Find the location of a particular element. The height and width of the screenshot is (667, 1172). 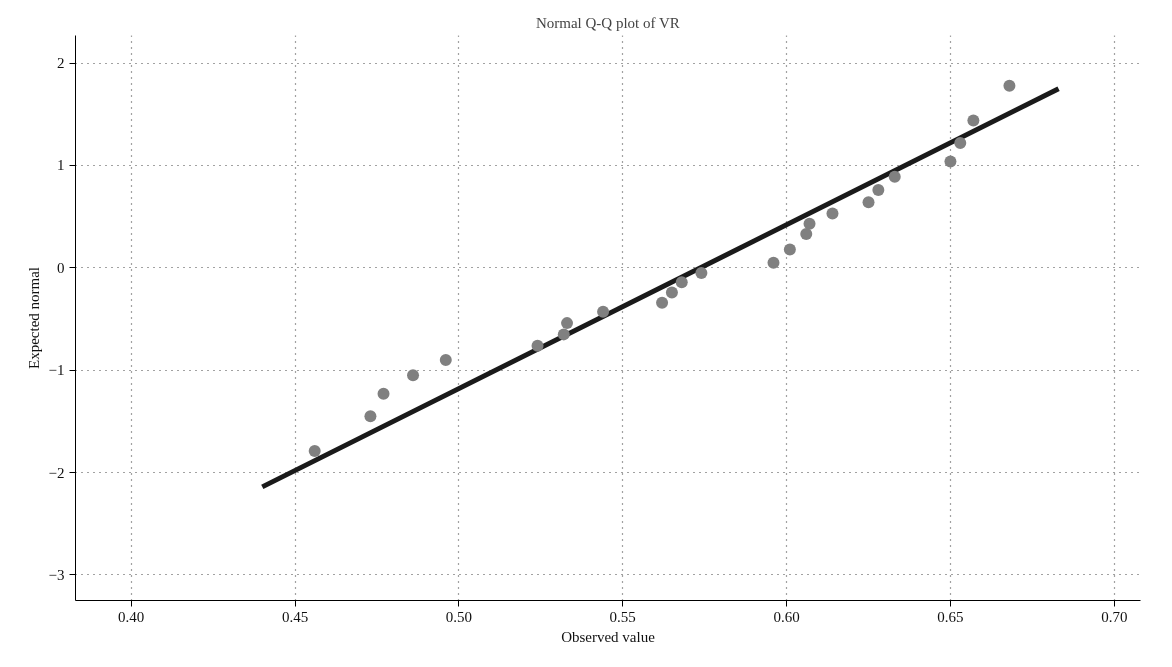

x-tick-label: 0.70 is located at coordinates (1114, 616).